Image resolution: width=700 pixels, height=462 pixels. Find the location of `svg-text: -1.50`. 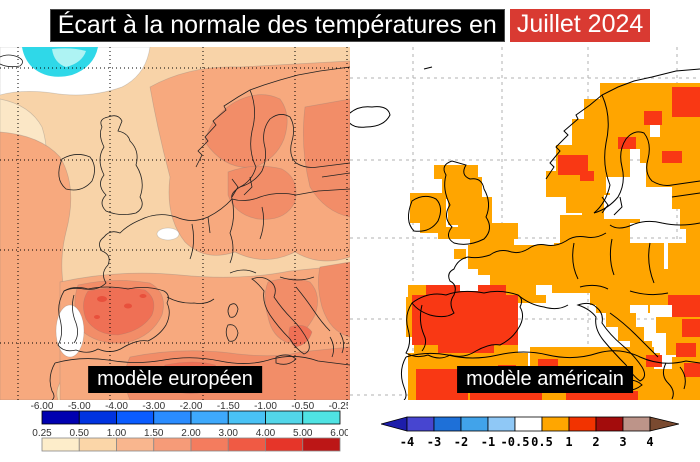

svg-text: -1.50 is located at coordinates (228, 406).